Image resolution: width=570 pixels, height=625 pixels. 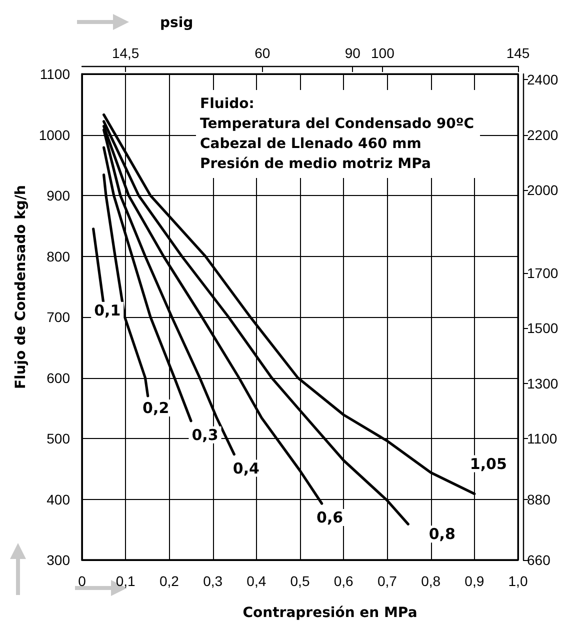 What do you see at coordinates (156, 407) in the screenshot?
I see `series-label: 0,2` at bounding box center [156, 407].